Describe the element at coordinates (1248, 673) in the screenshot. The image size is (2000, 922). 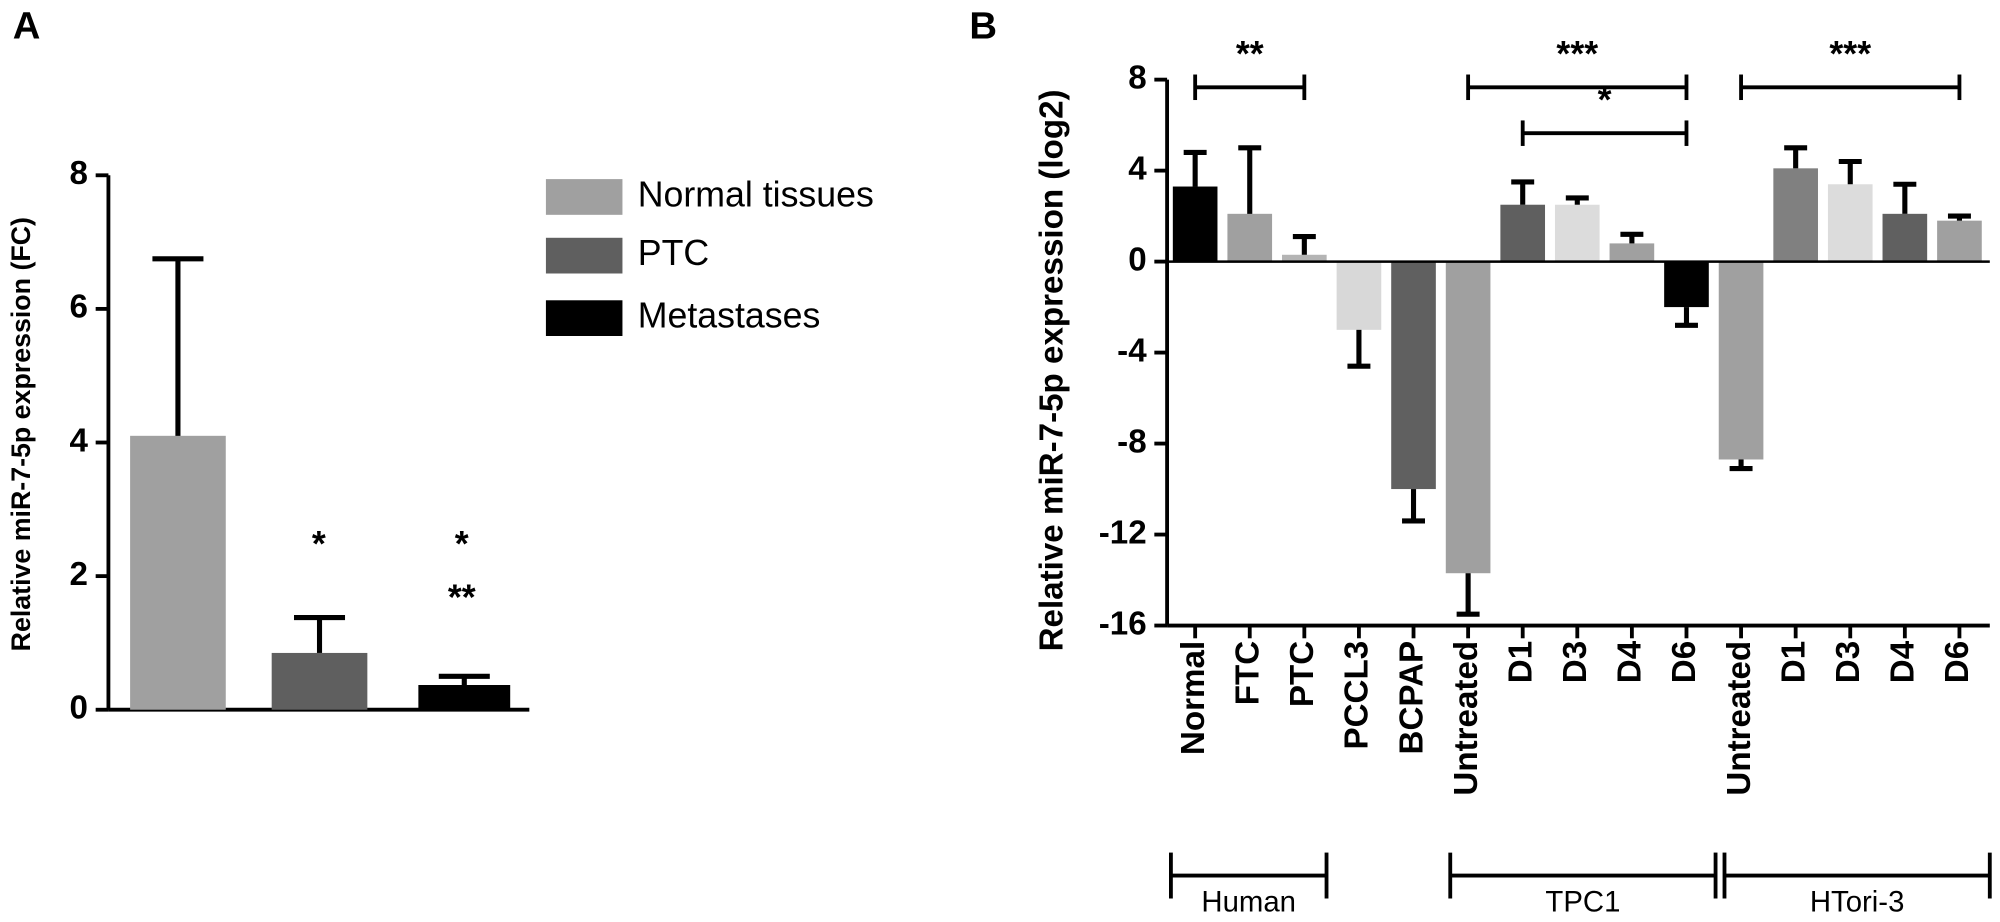
I see `x-tick-label: FTC` at that location.